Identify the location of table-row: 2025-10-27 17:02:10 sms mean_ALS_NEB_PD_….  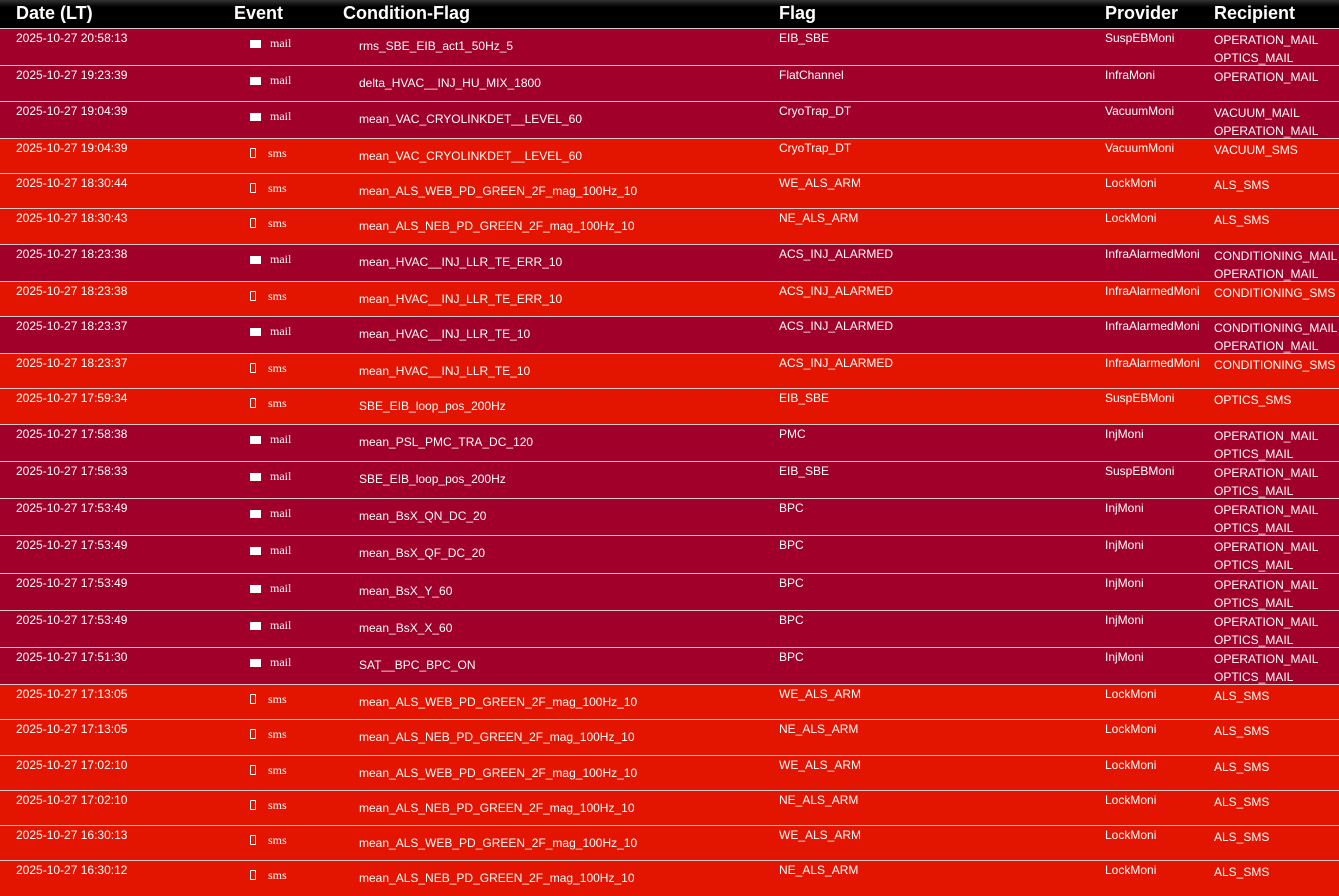
(669, 807).